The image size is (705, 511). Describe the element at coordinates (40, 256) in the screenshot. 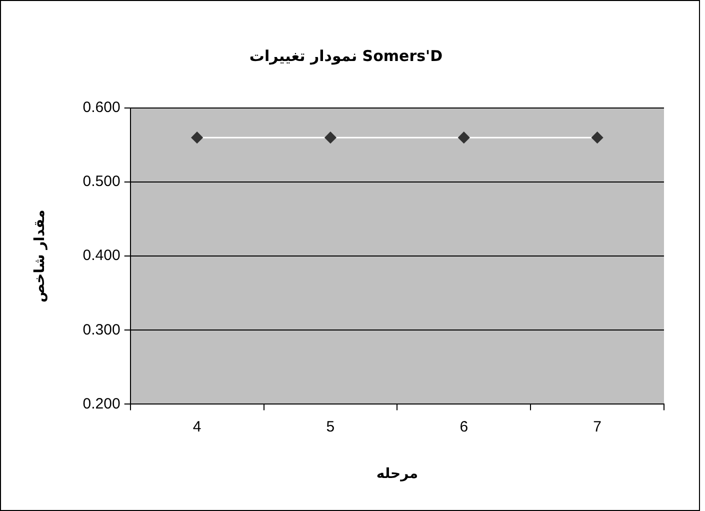

I see `y-axis-title: مقدار شاخص` at that location.